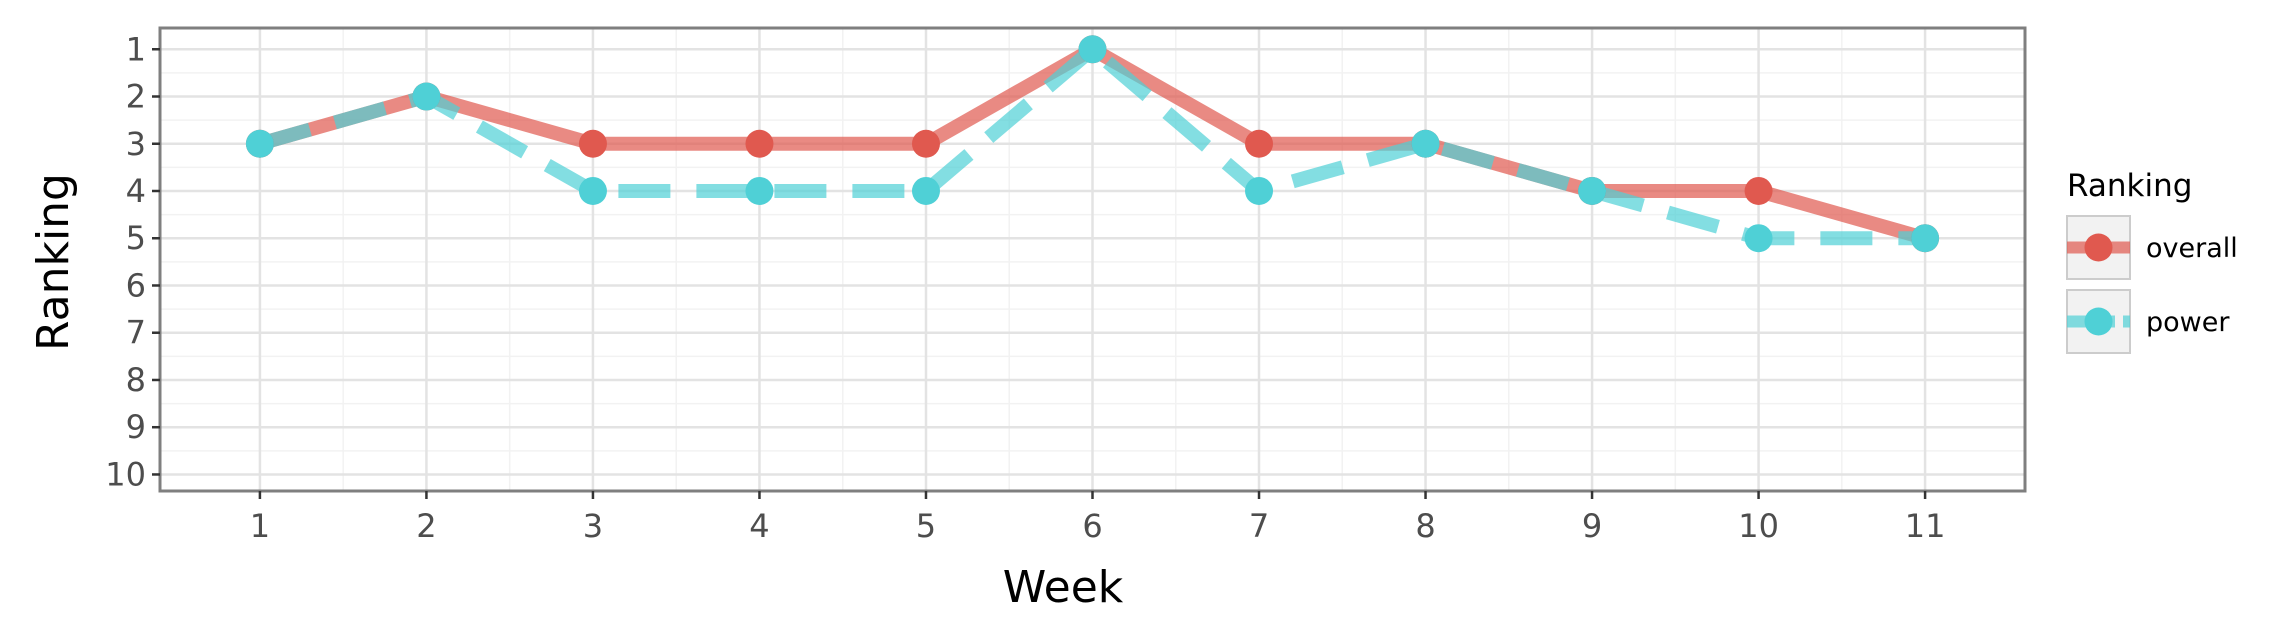  What do you see at coordinates (759, 526) in the screenshot?
I see `x-tick-label: 4` at bounding box center [759, 526].